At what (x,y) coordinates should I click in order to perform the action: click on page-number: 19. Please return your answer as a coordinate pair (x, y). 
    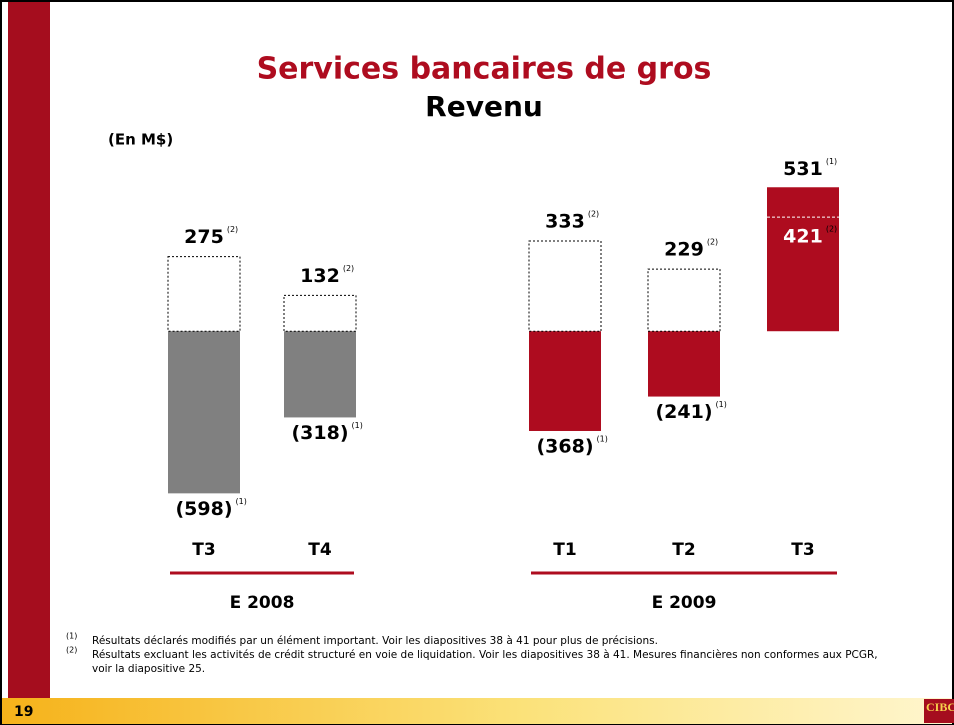
    Looking at the image, I should click on (23, 712).